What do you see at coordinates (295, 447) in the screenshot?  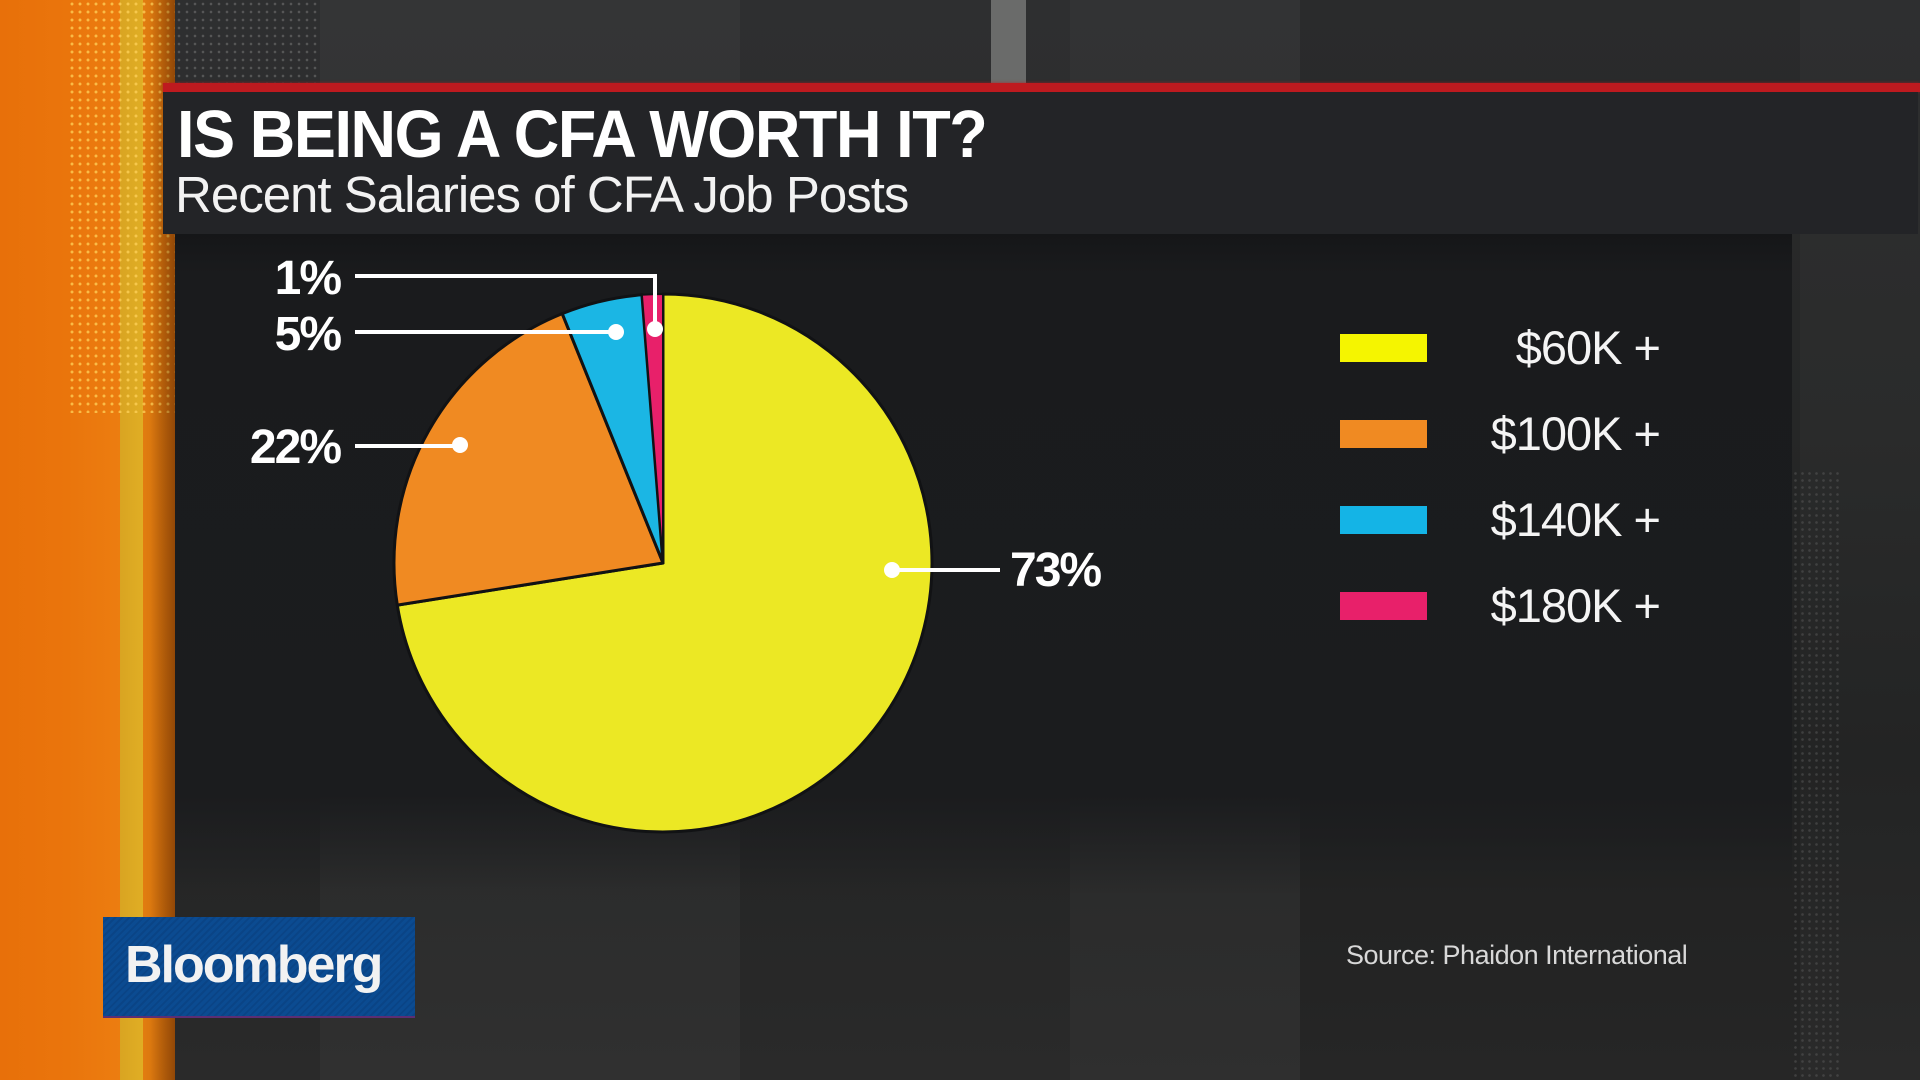 I see `label-22-percent: 22%` at bounding box center [295, 447].